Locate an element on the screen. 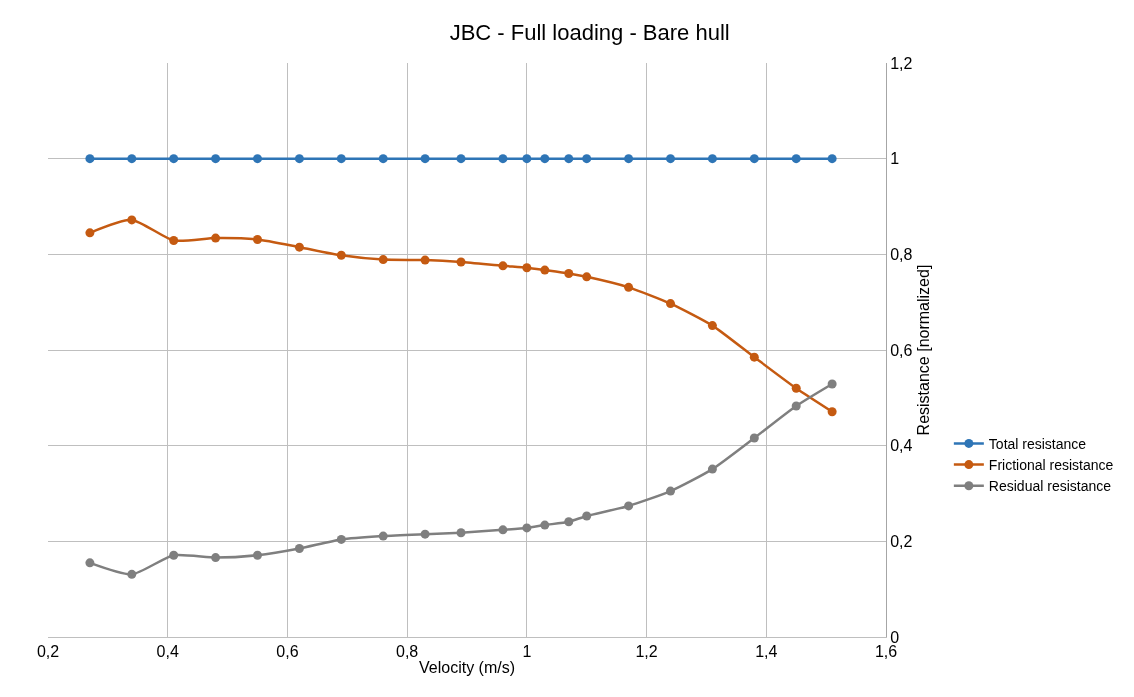 This screenshot has height=697, width=1134. x-tick-label: 1,2 is located at coordinates (646, 652).